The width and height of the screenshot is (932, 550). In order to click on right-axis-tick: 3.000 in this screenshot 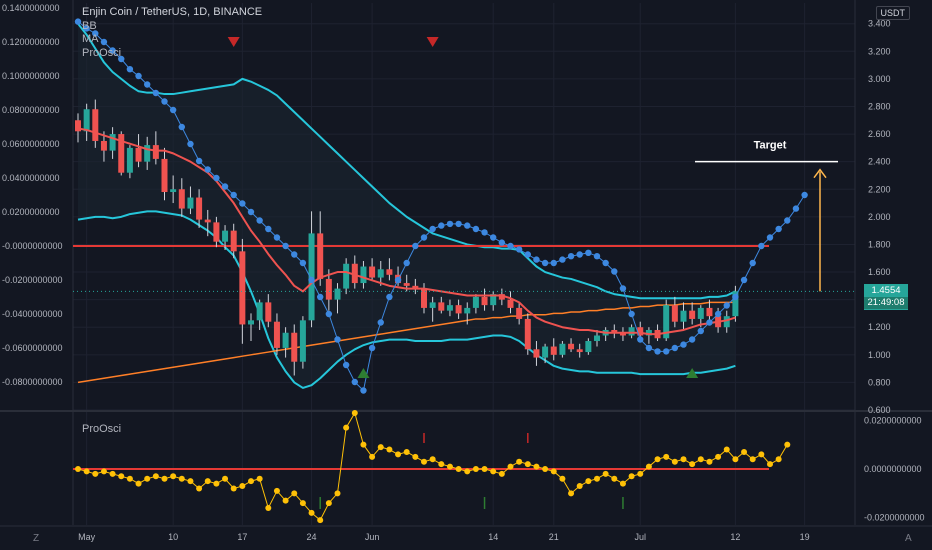, I will do `click(879, 79)`.